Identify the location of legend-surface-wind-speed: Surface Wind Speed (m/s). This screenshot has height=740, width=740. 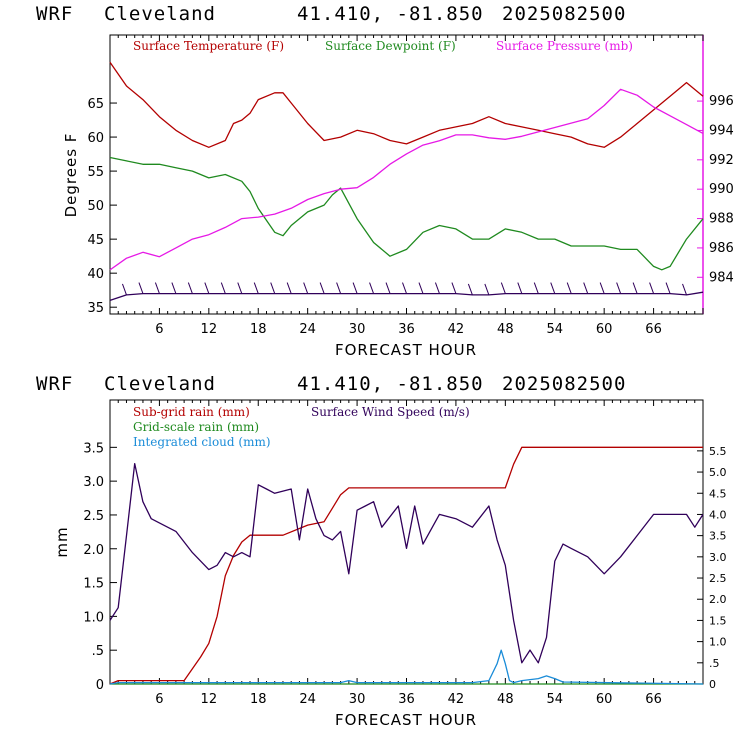
(390, 412).